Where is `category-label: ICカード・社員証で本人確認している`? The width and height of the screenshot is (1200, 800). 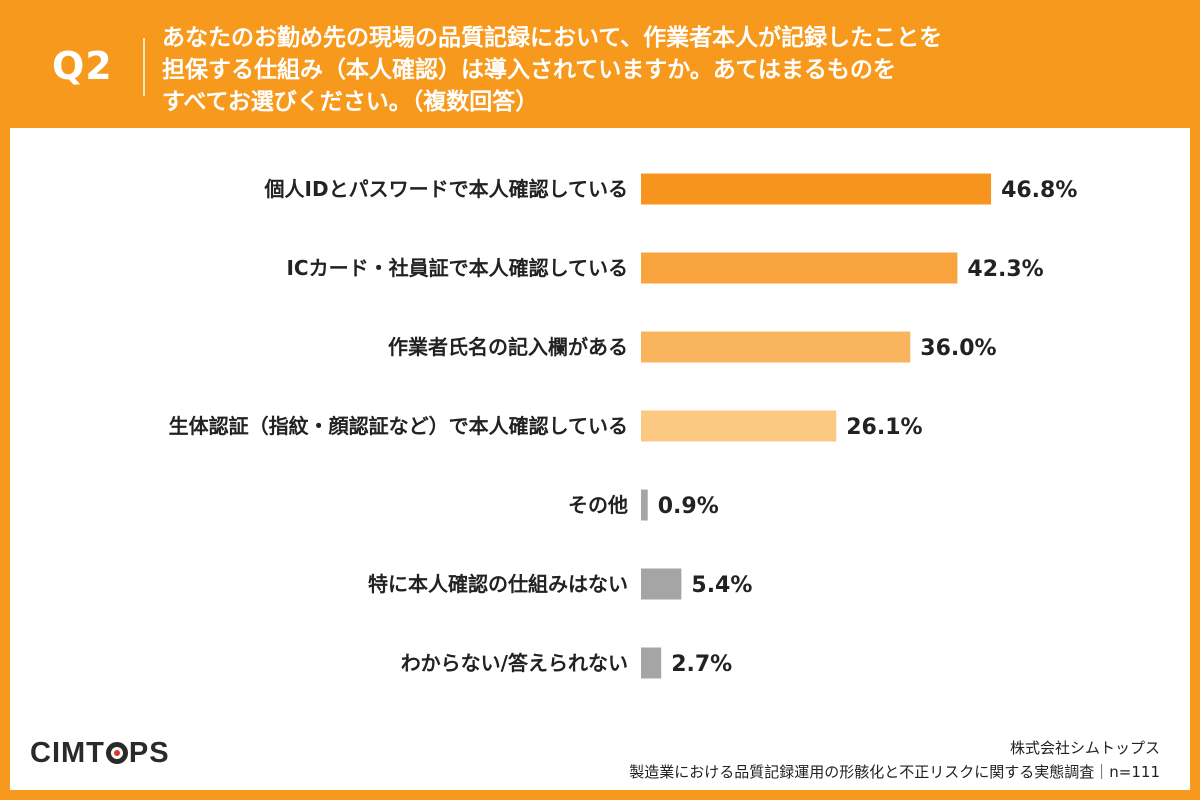
category-label: ICカード・社員証で本人確認している is located at coordinates (457, 268).